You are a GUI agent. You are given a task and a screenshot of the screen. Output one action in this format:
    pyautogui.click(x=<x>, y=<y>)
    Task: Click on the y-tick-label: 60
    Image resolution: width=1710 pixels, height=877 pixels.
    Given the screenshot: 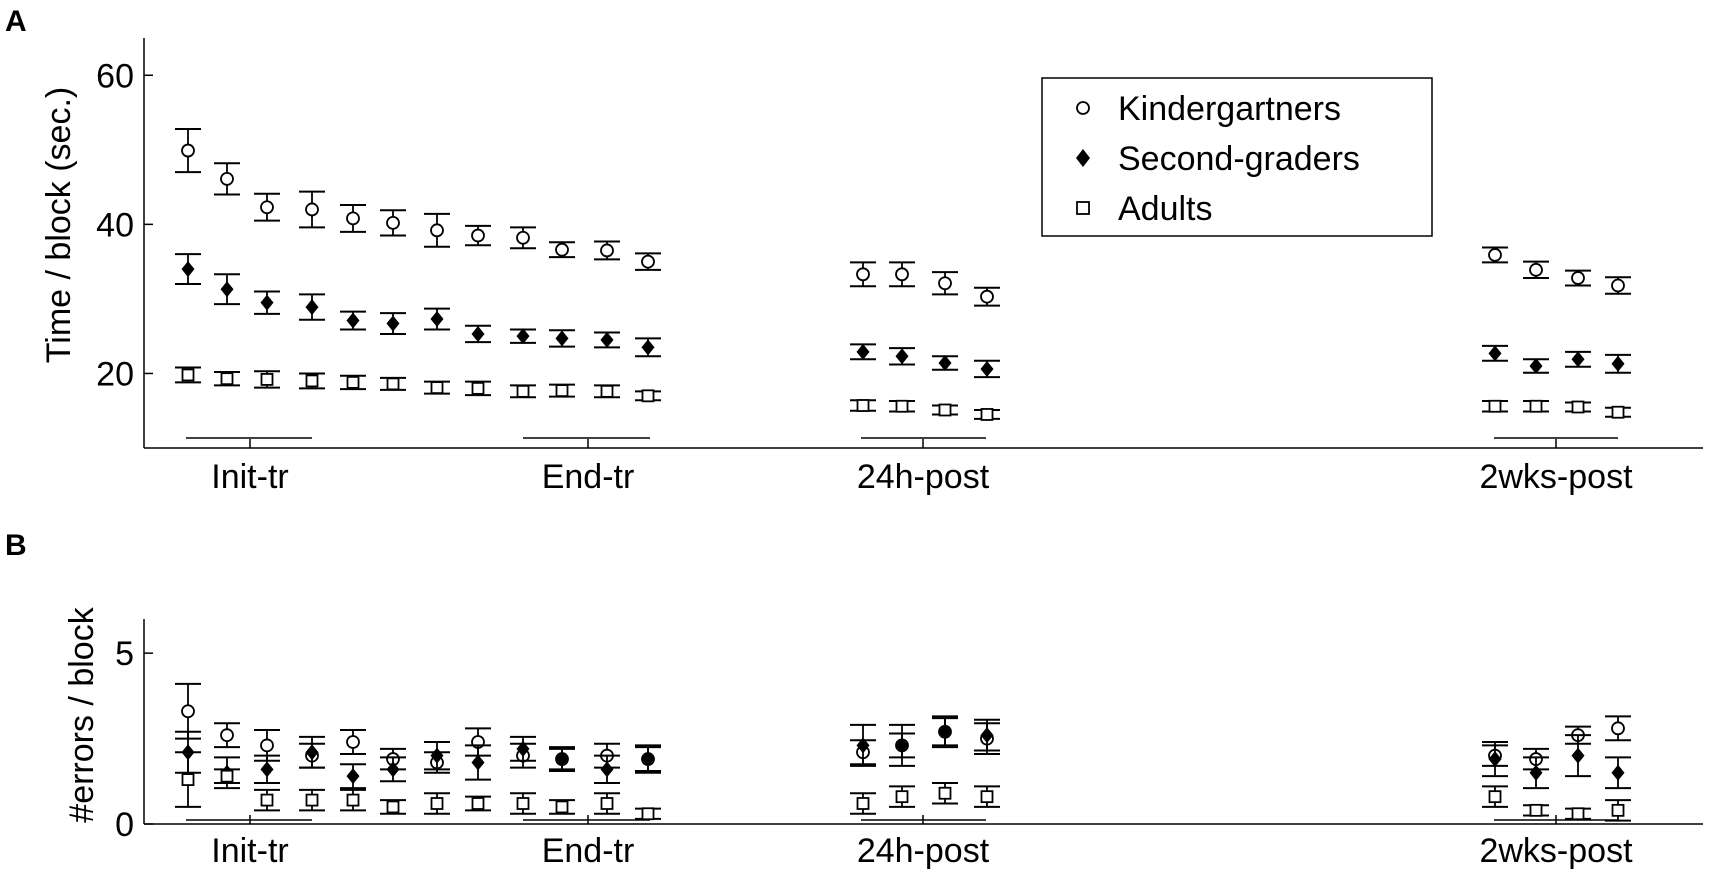 What is the action you would take?
    pyautogui.click(x=115, y=76)
    